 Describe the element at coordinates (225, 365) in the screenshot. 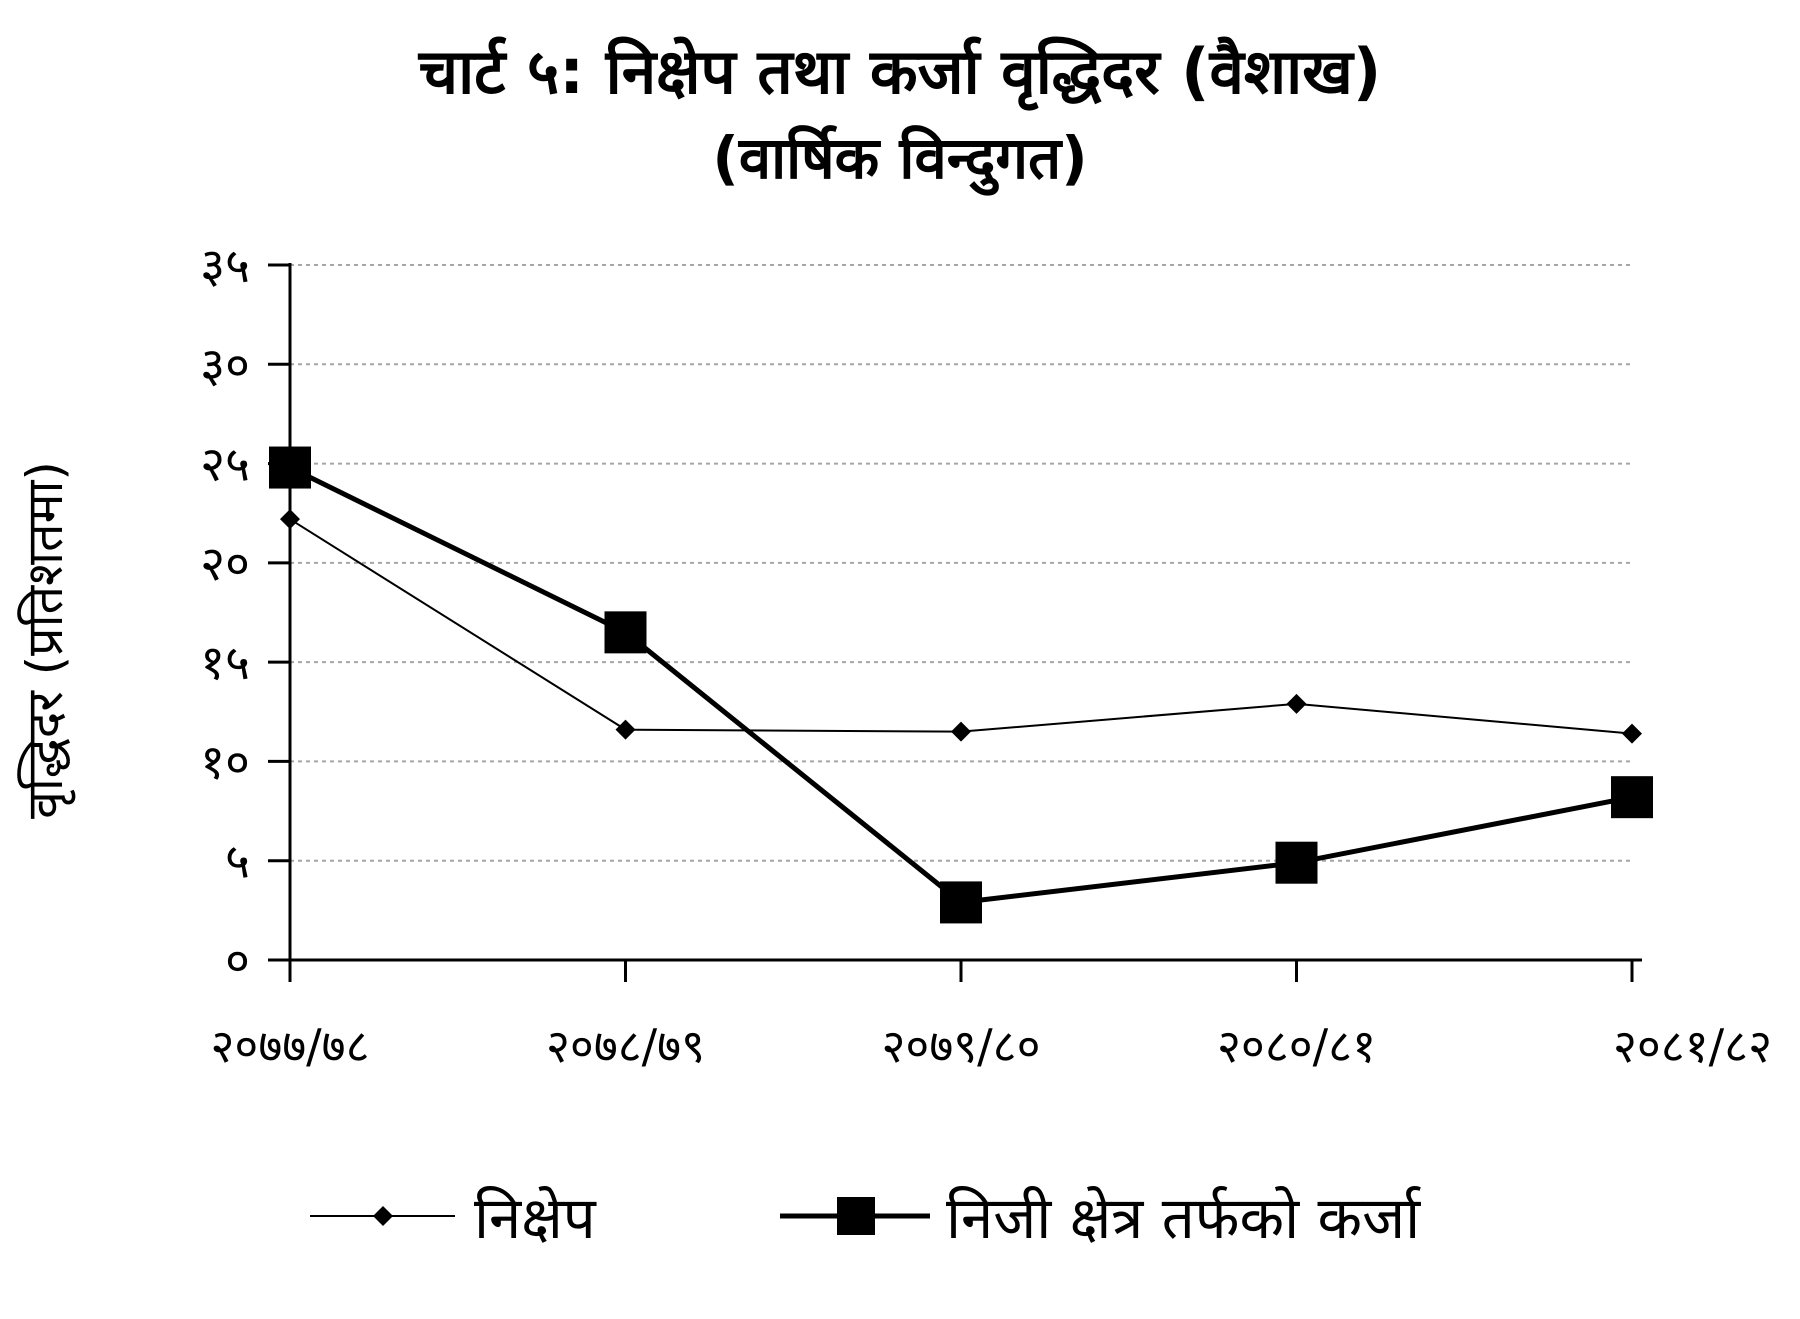

I see `y-tick-label: ३०` at that location.